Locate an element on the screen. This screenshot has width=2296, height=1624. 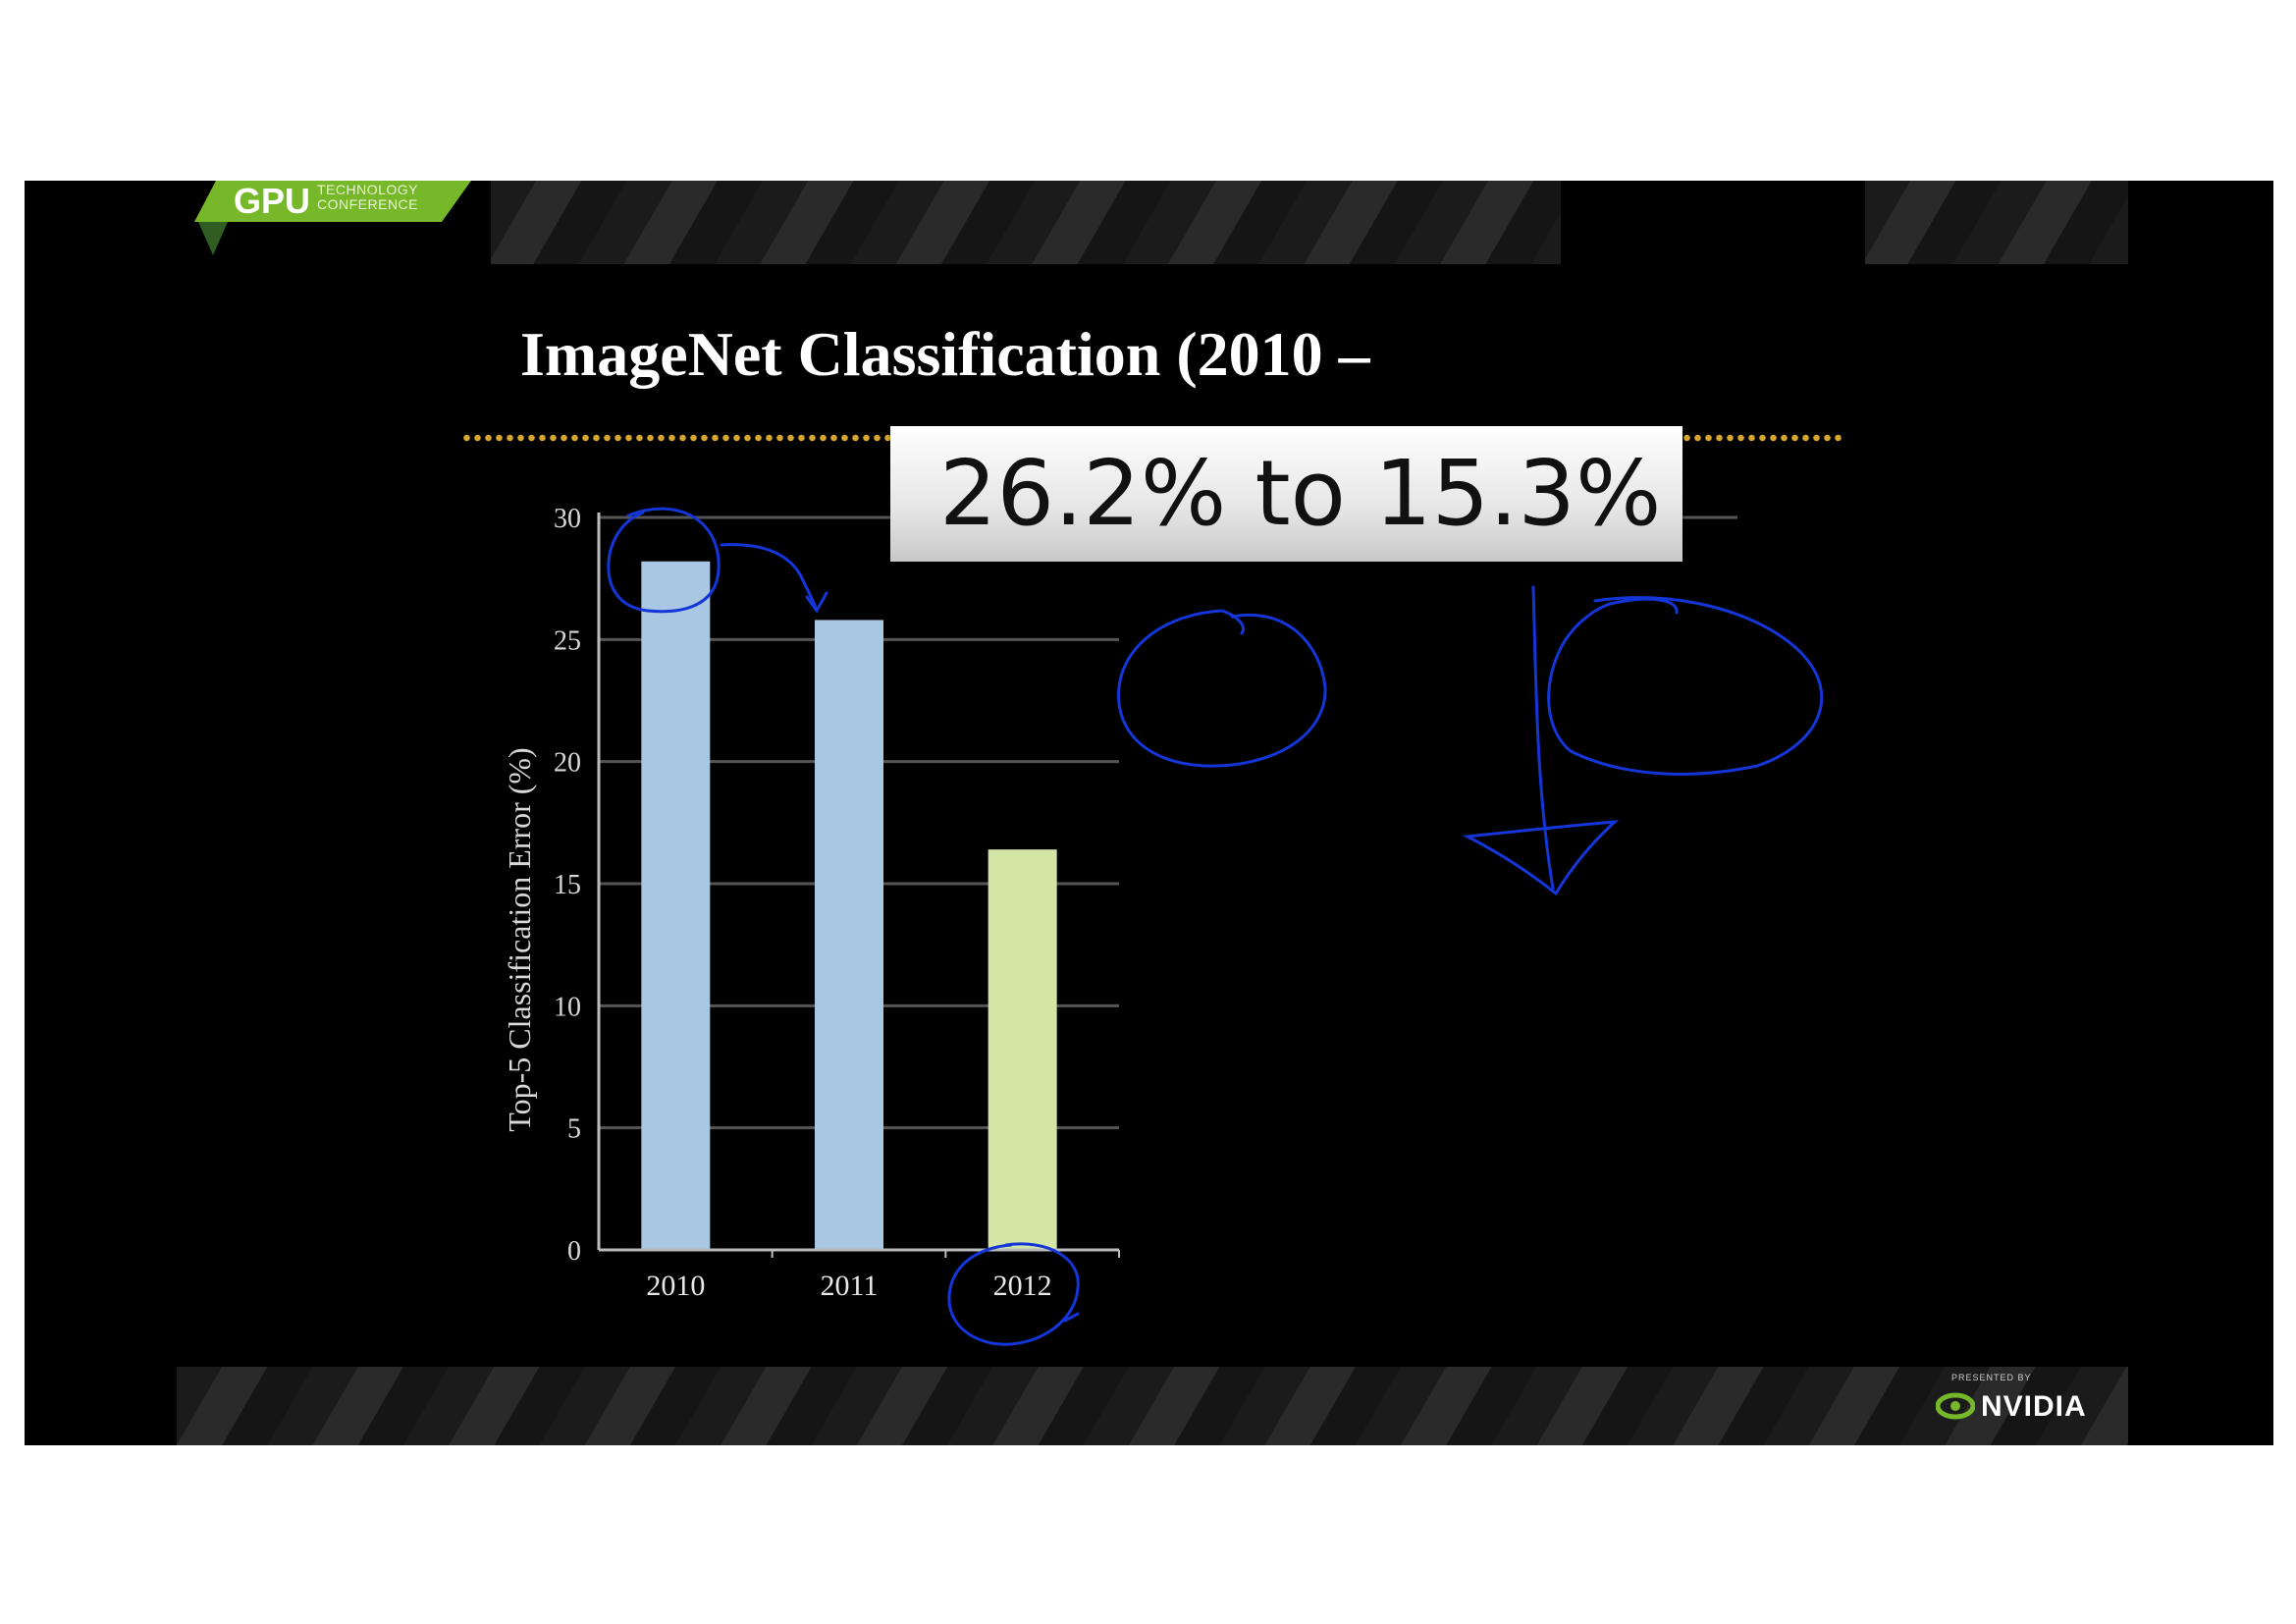
bar-2012 is located at coordinates (1022, 1049).